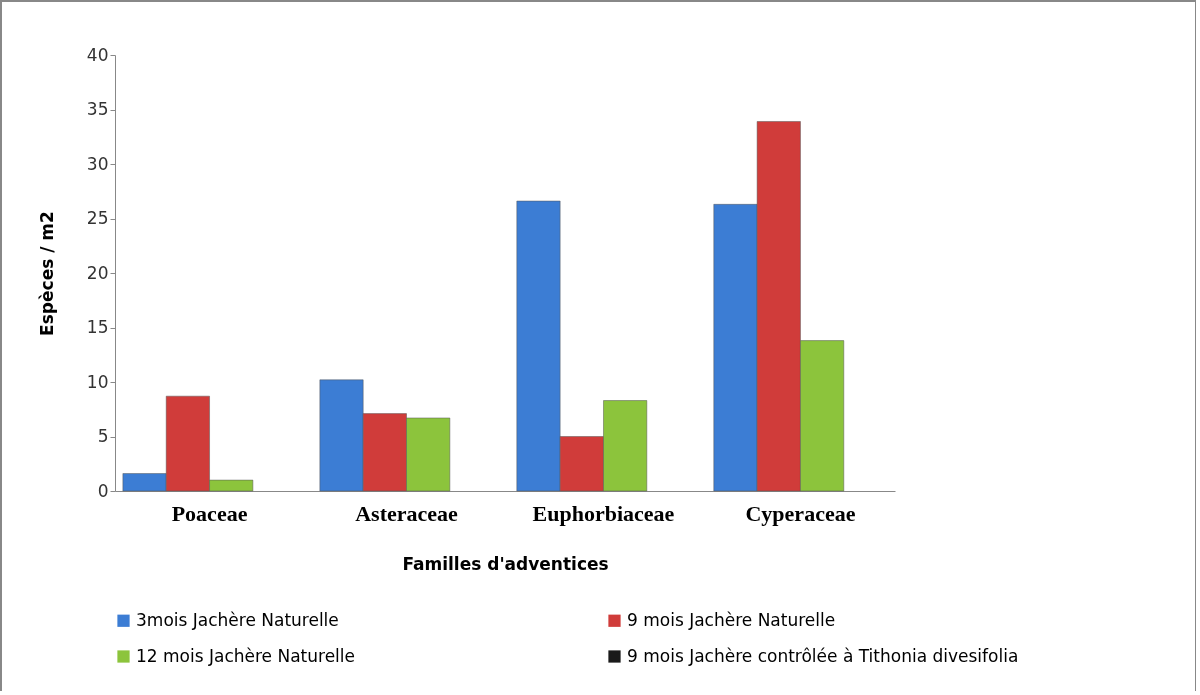 The width and height of the screenshot is (1200, 695). Describe the element at coordinates (97, 109) in the screenshot. I see `y-tick-label: 35` at that location.